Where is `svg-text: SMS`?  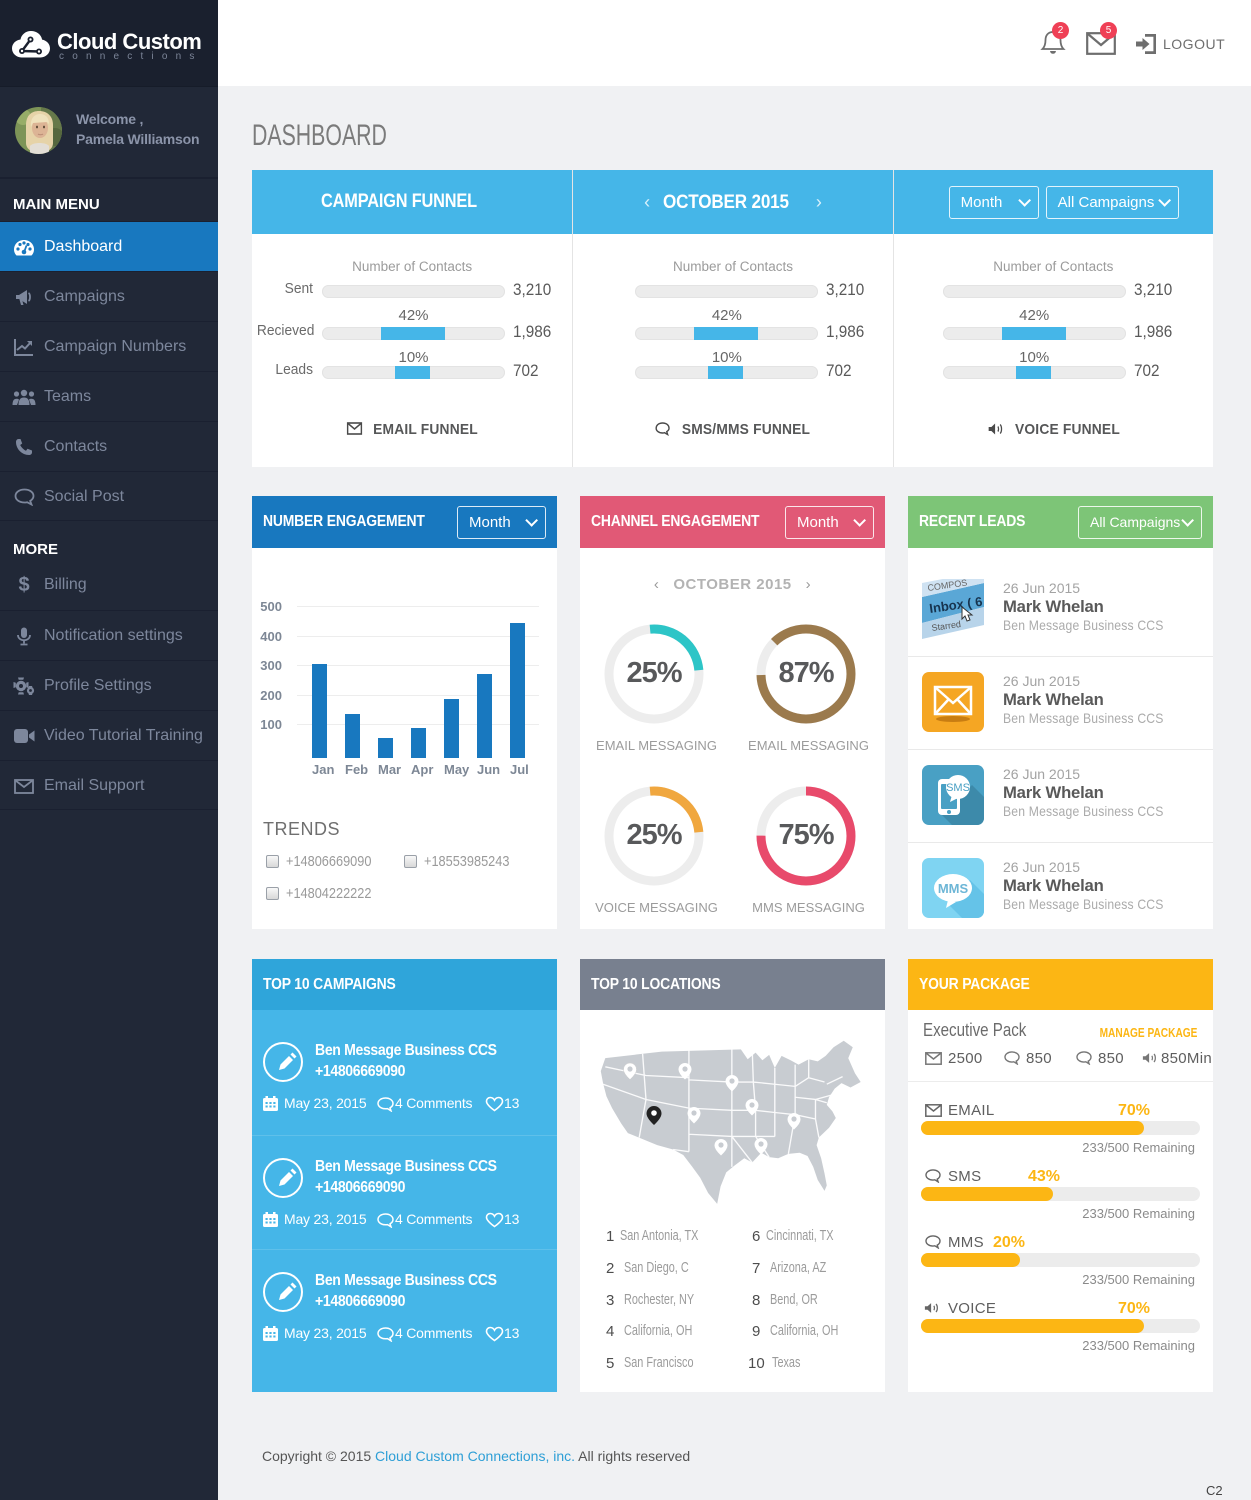 svg-text: SMS is located at coordinates (958, 788).